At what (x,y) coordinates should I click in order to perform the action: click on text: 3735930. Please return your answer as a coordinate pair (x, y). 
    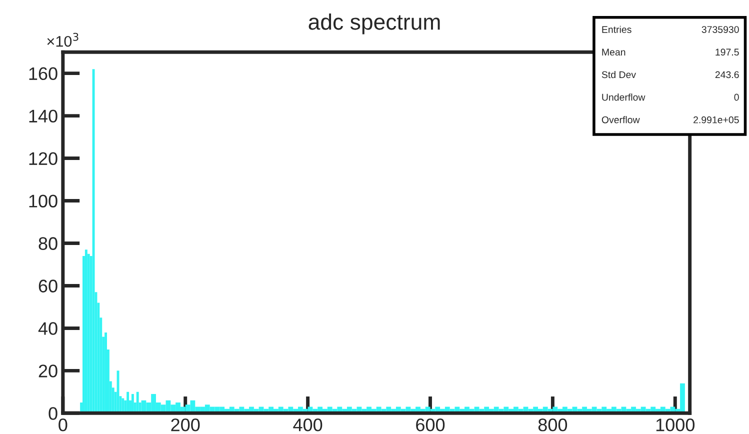
    Looking at the image, I should click on (720, 29).